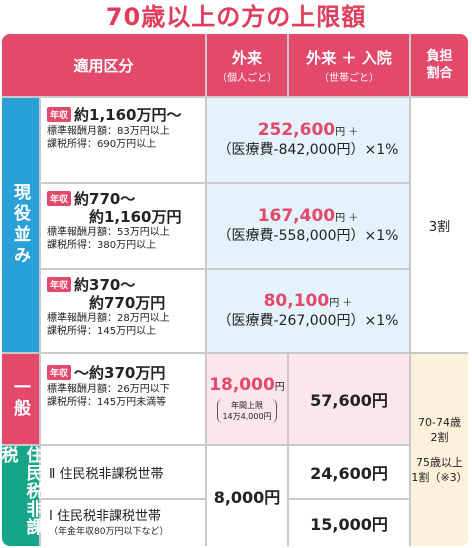 Image resolution: width=472 pixels, height=548 pixels. I want to click on exempt-2-household-amount: 24,600円, so click(349, 473).